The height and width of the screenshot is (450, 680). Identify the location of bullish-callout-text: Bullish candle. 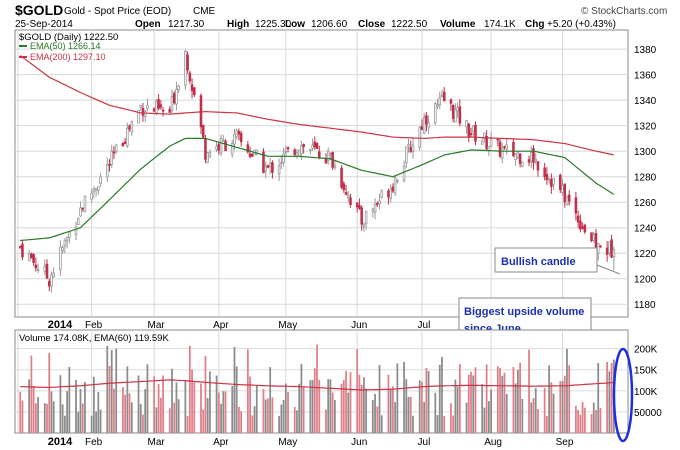
(538, 262).